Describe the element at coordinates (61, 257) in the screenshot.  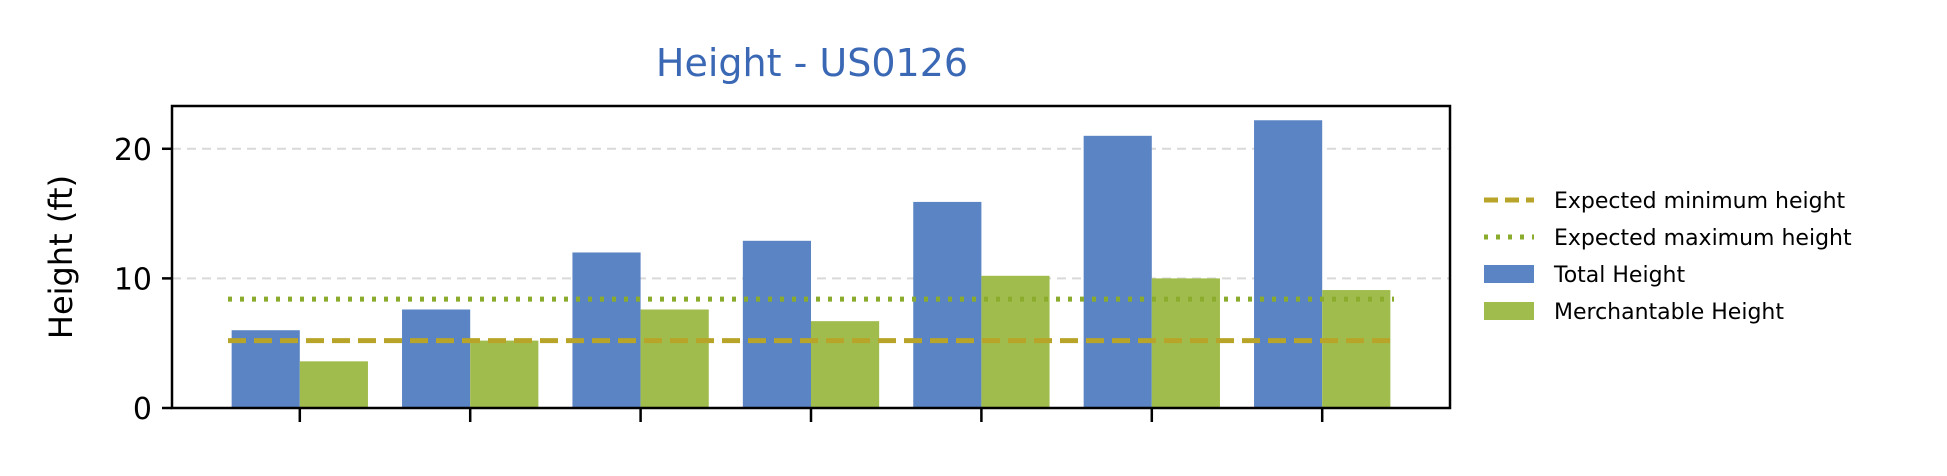
I see `y-axis-label: Height (ft)` at that location.